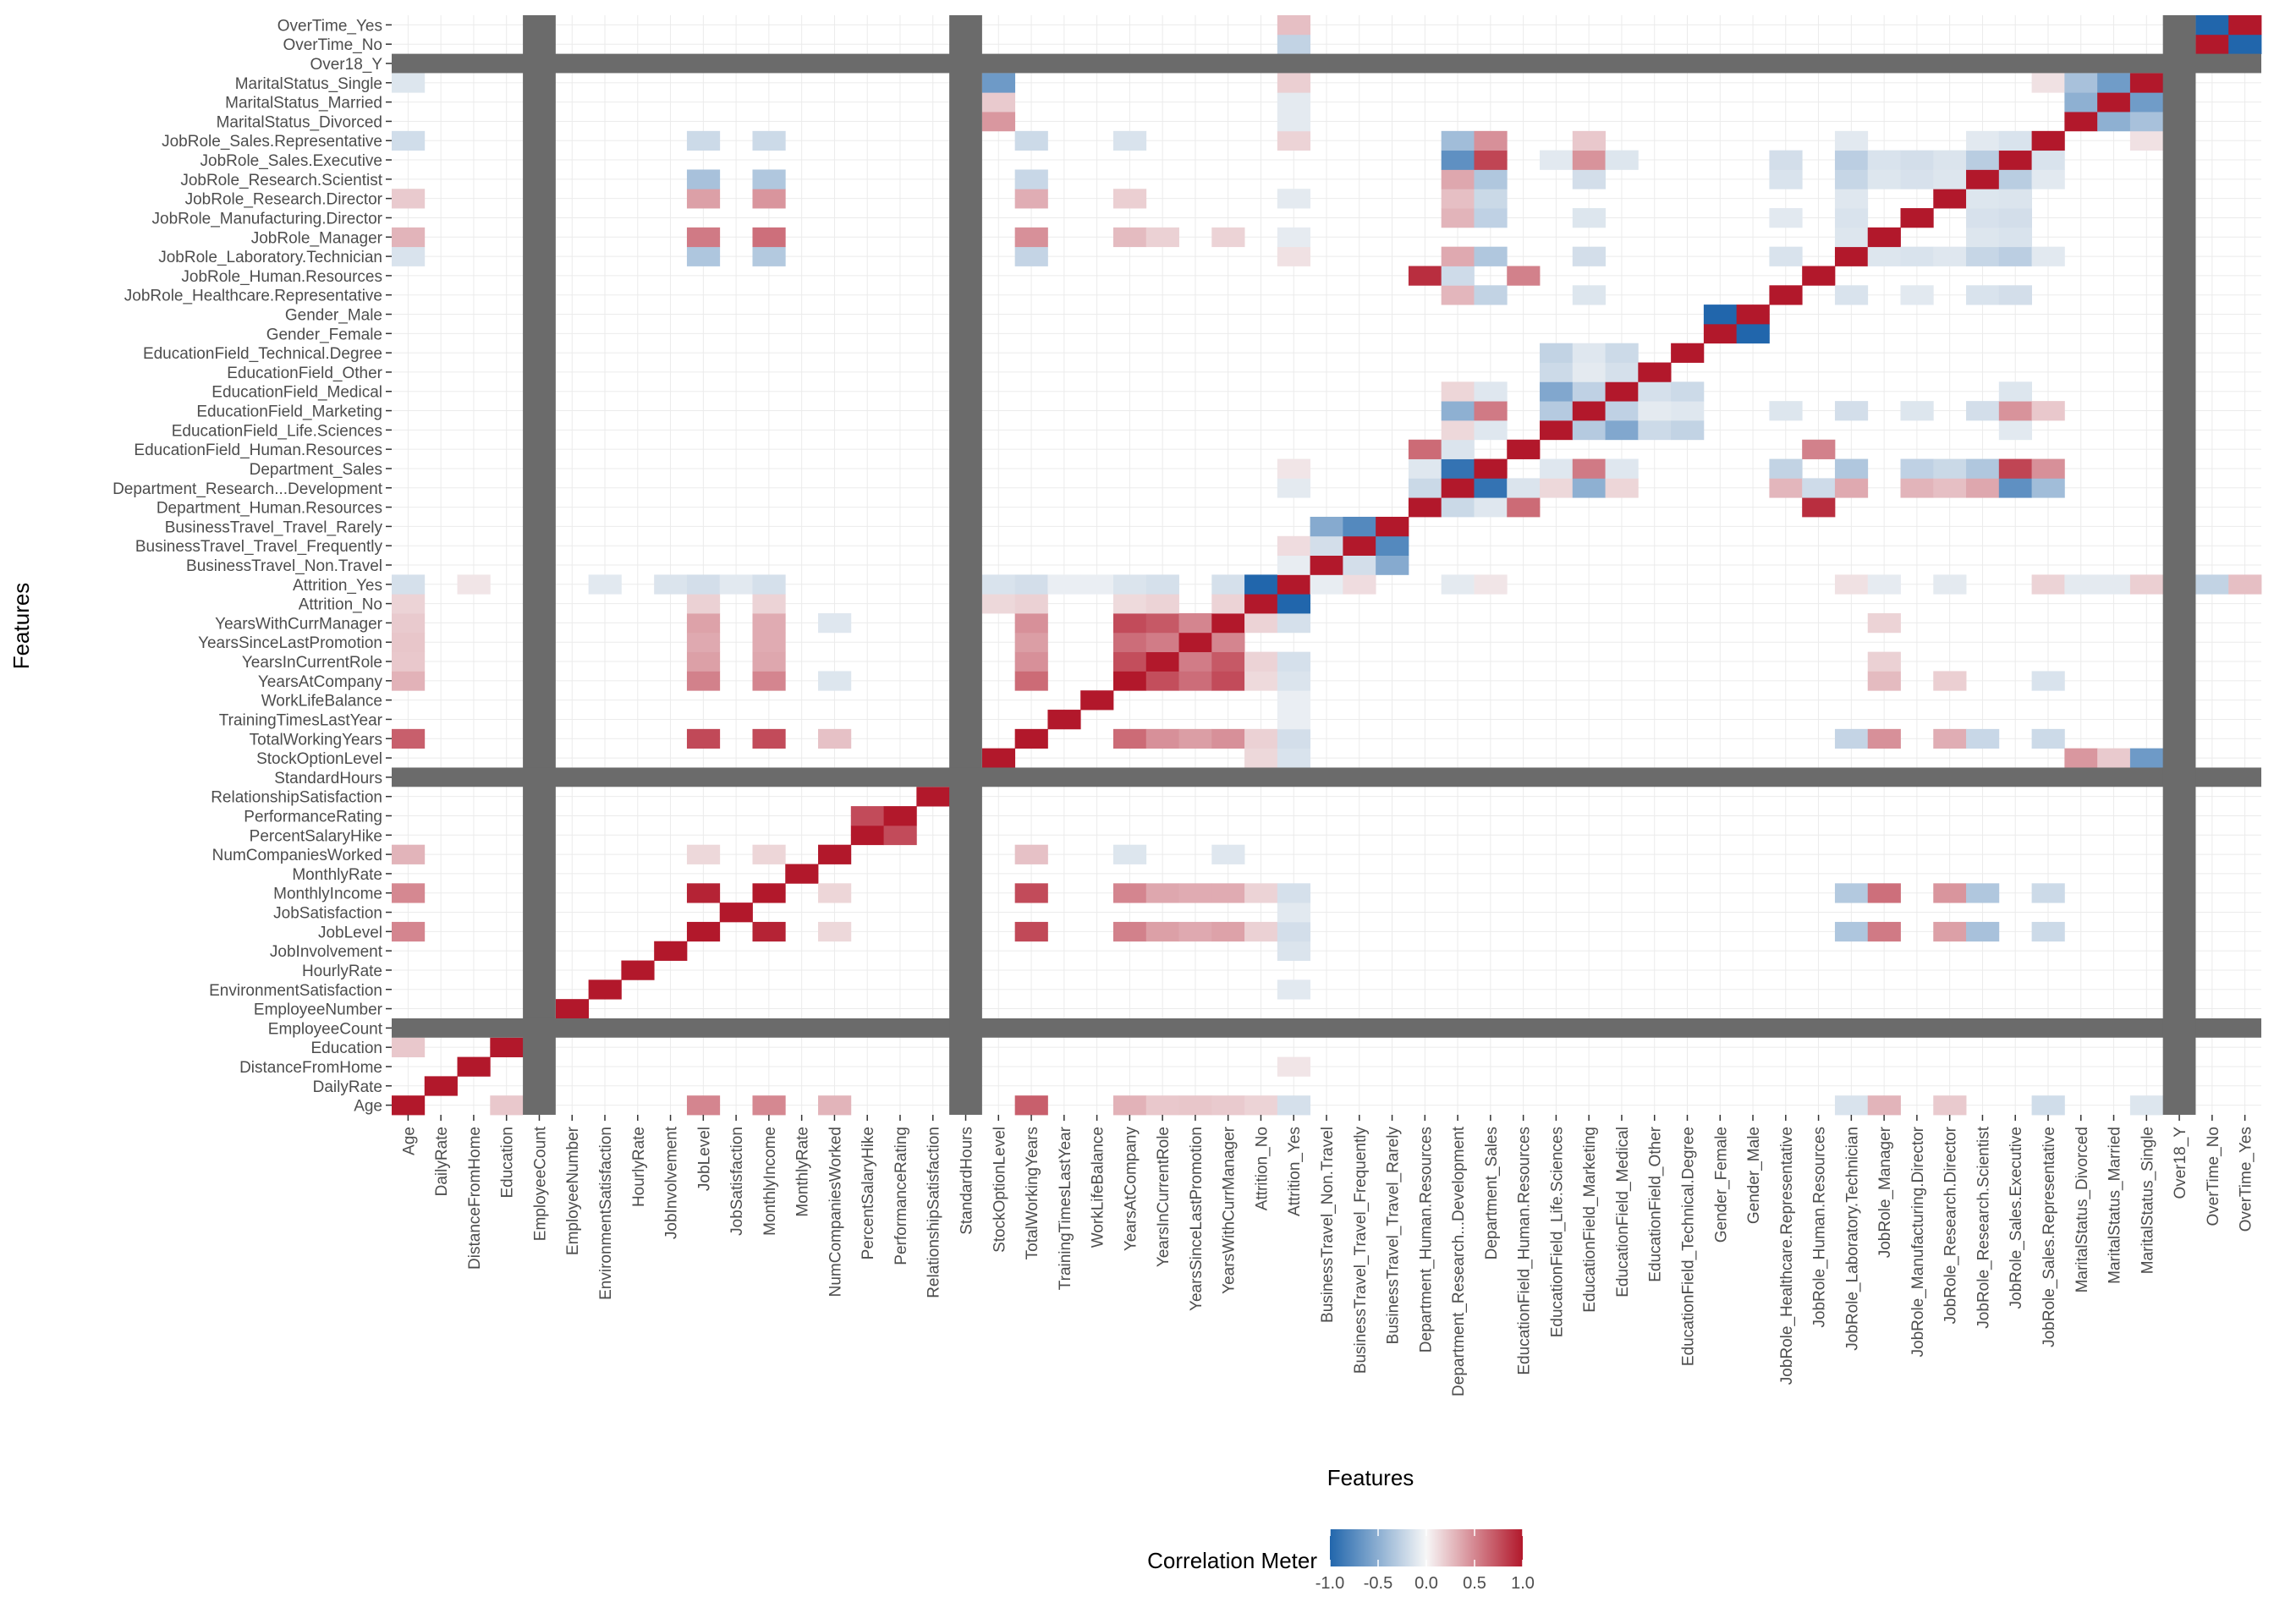 Image resolution: width=2274 pixels, height=1624 pixels. What do you see at coordinates (313, 817) in the screenshot?
I see `y-tick-label: PerformanceRating` at bounding box center [313, 817].